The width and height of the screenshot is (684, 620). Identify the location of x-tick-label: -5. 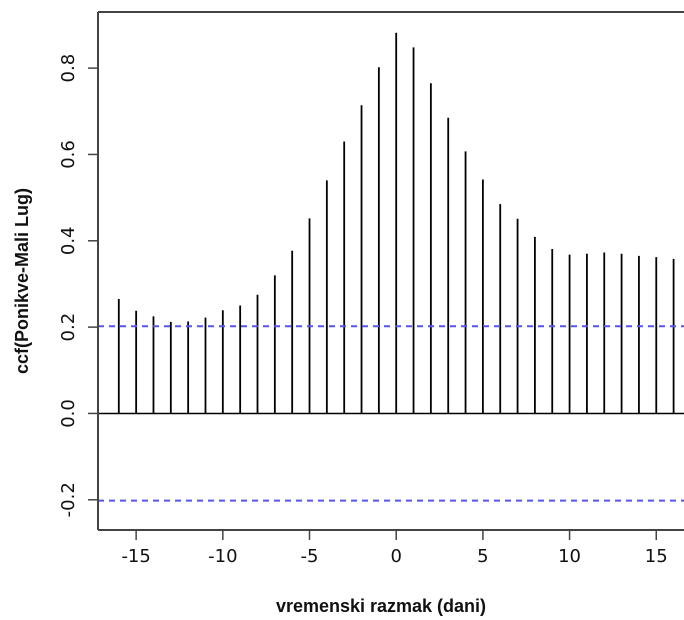
(310, 556).